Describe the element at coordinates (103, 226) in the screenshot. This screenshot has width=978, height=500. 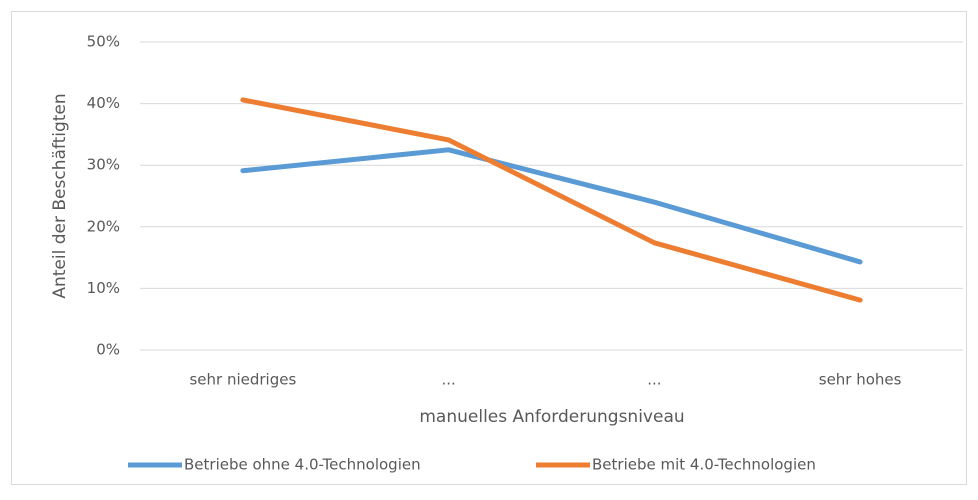
I see `y-tick-label: 20%` at that location.